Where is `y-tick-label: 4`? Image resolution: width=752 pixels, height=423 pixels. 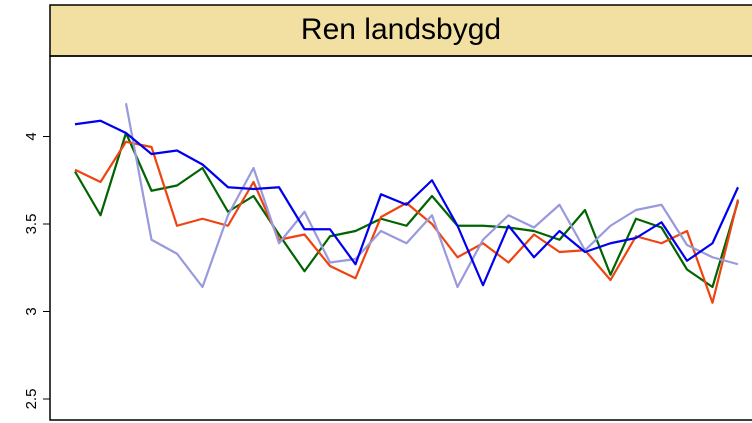 y-tick-label: 4 is located at coordinates (31, 136).